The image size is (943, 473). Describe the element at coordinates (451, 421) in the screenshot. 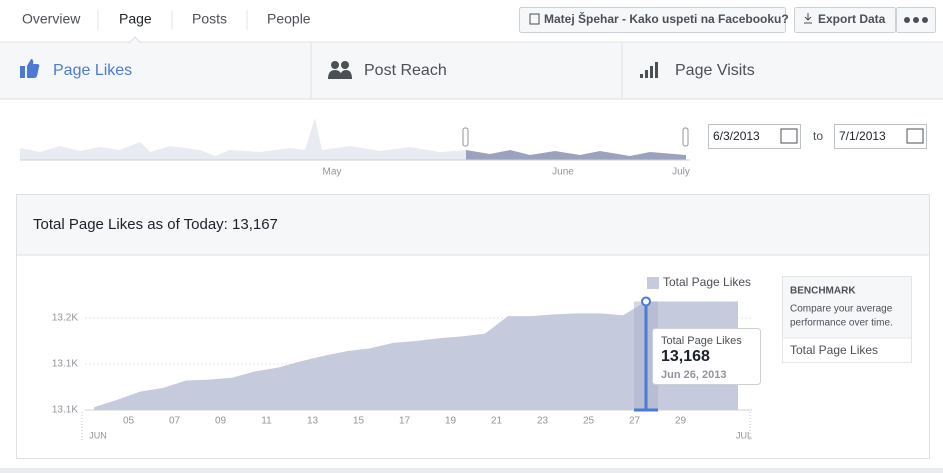

I see `x-tick-label: 19` at that location.